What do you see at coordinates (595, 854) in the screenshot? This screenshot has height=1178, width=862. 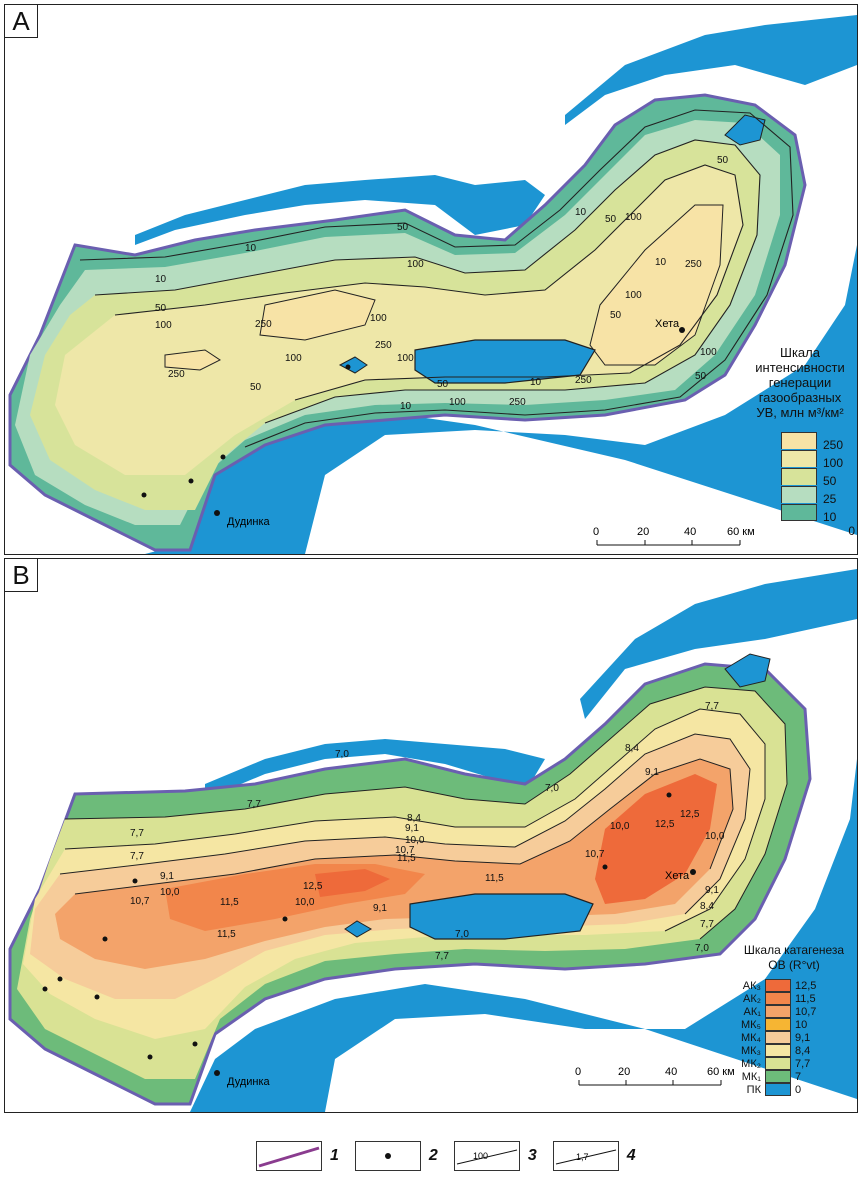 I see `contour-label: 10,7` at bounding box center [595, 854].